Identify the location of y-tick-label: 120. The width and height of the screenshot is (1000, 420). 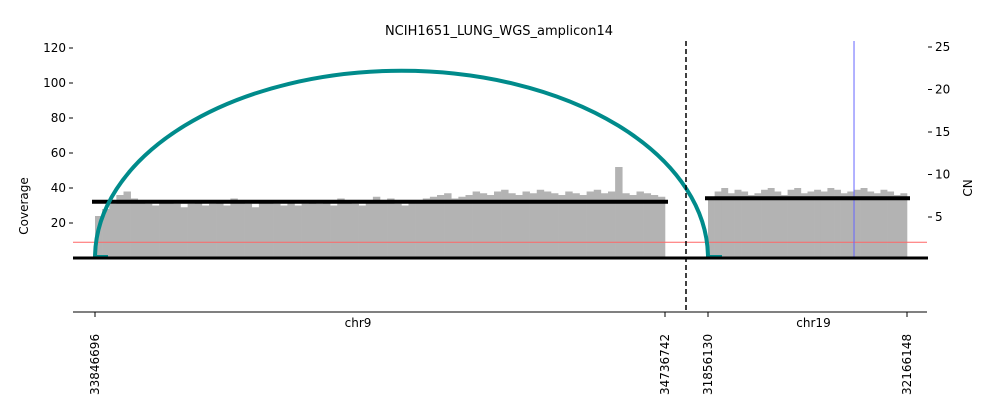
(54, 48).